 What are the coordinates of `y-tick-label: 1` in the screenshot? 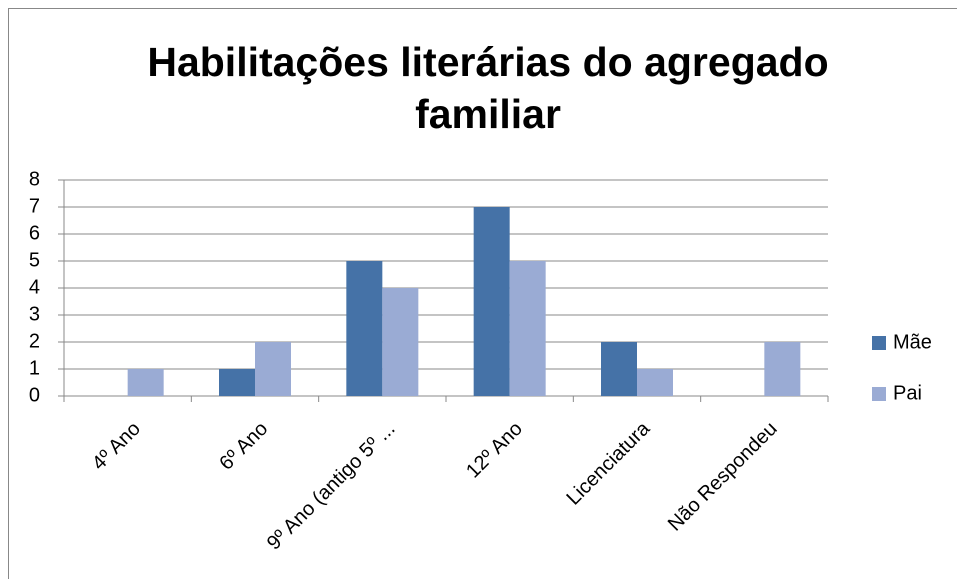 It's located at (34, 368).